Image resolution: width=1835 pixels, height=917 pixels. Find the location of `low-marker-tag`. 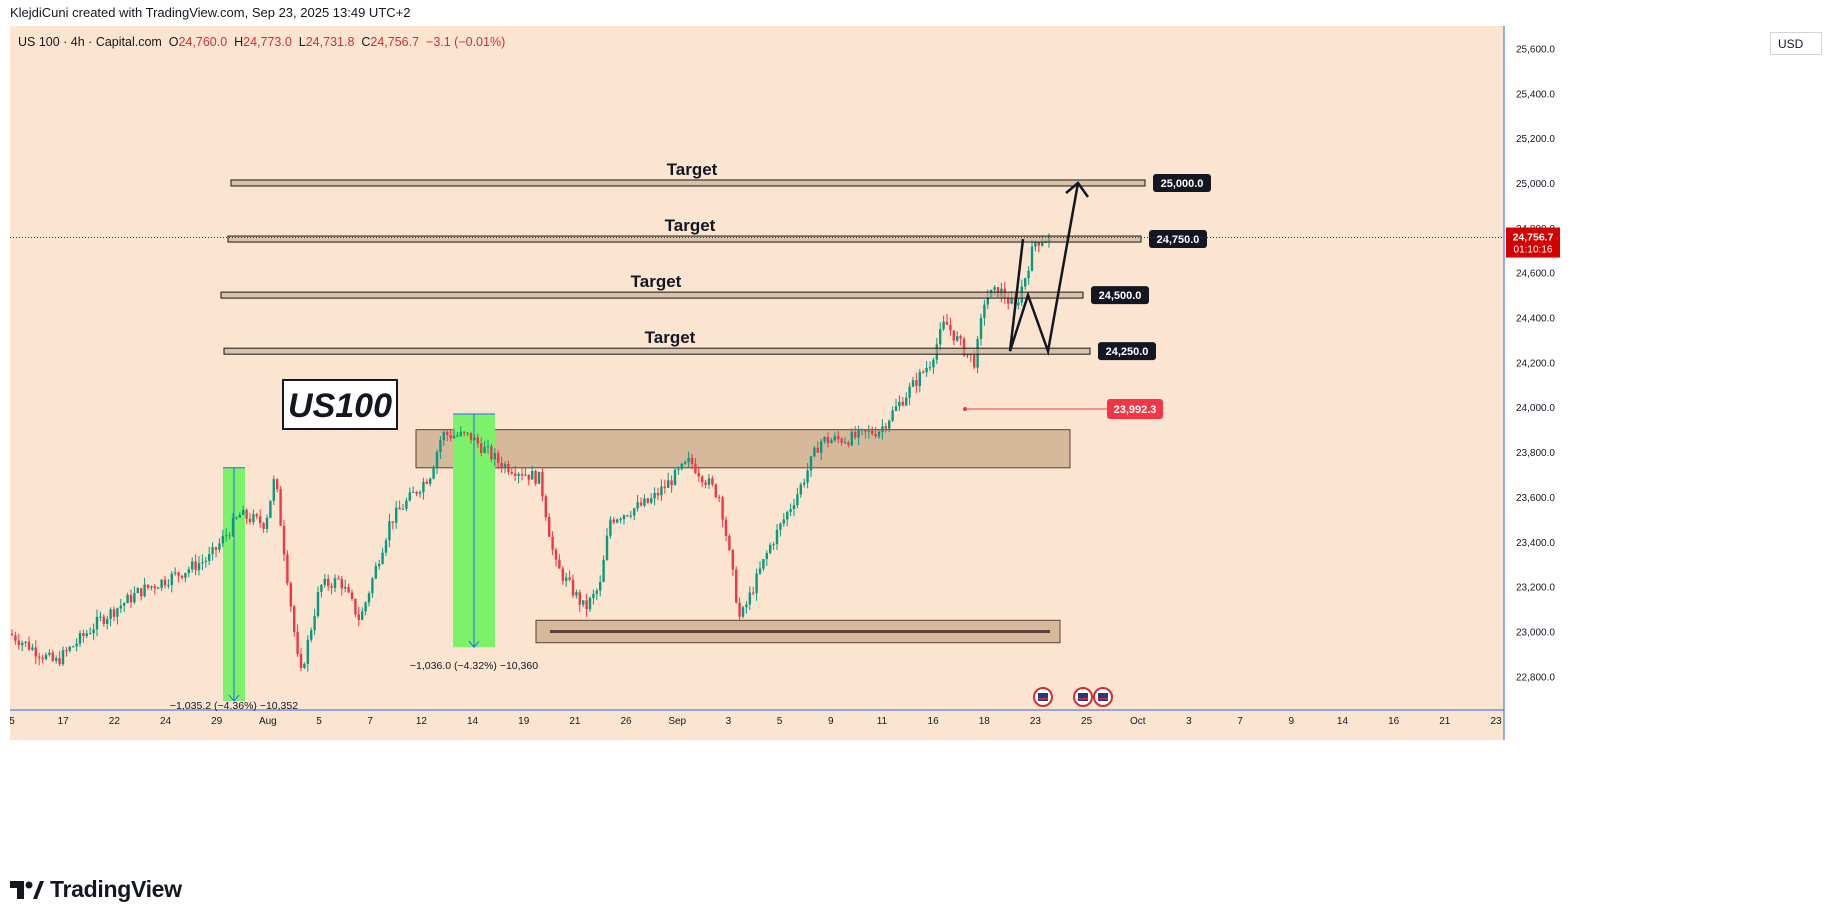

low-marker-tag is located at coordinates (1135, 408).